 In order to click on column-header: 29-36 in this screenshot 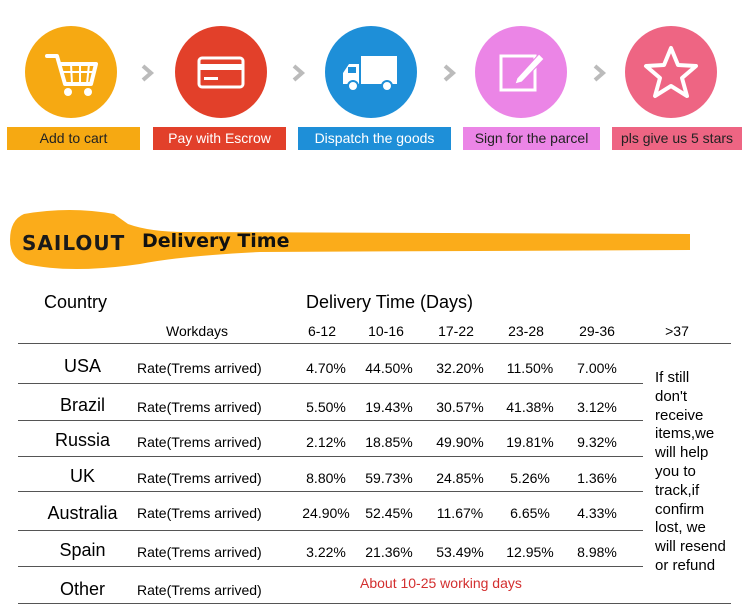, I will do `click(597, 331)`.